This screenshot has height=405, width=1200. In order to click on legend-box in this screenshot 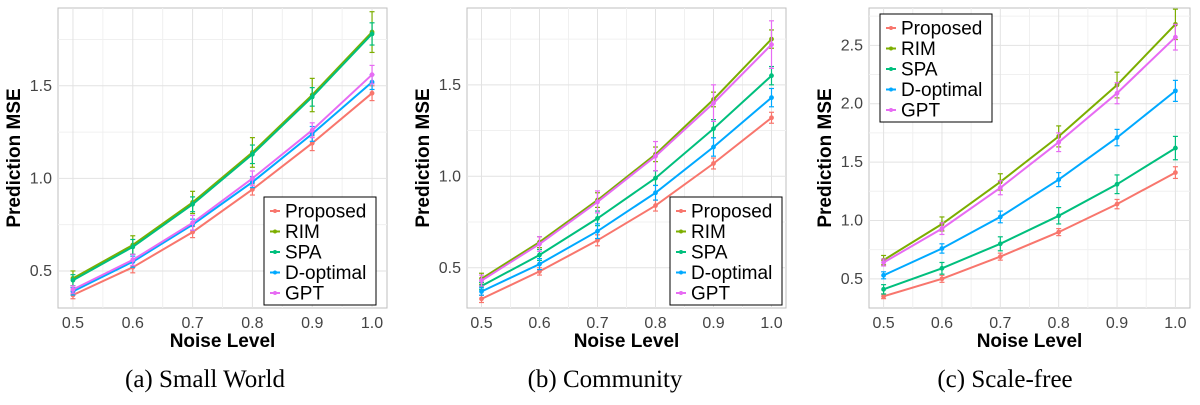, I will do `click(726, 251)`.